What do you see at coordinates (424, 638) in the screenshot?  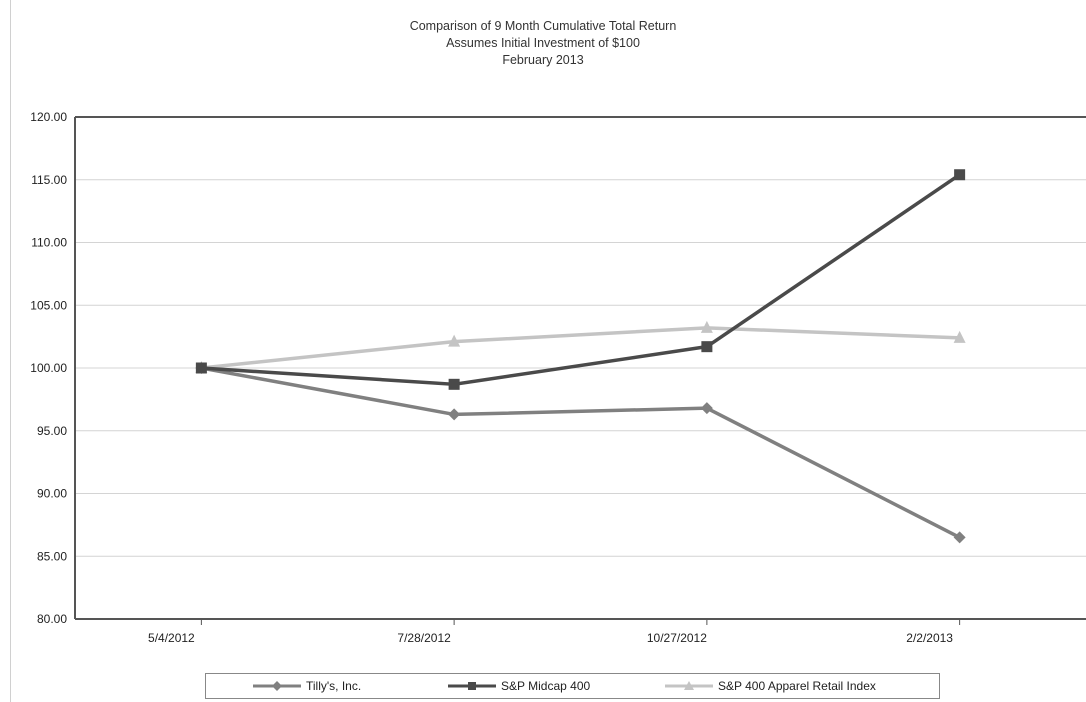 I see `x-tick-label-1: 7/28/2012` at bounding box center [424, 638].